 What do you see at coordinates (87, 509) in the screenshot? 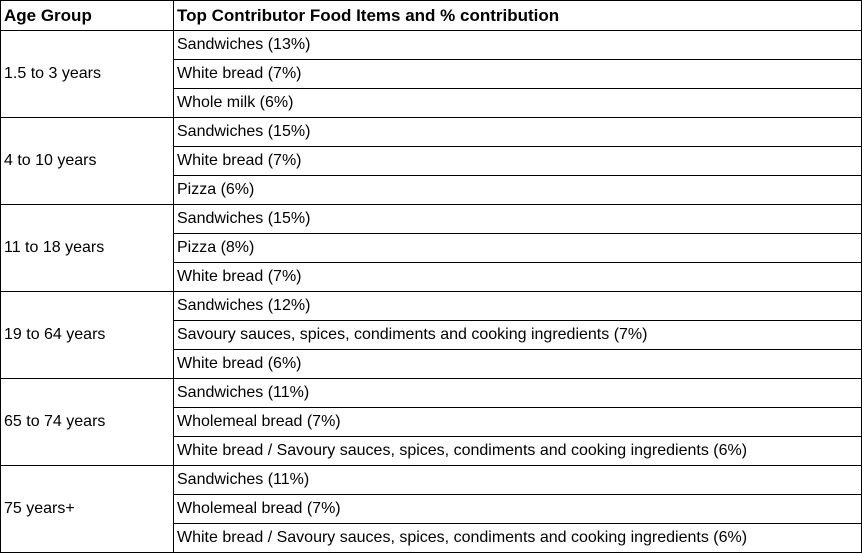
I see `age-group-cell: 75 years+` at bounding box center [87, 509].